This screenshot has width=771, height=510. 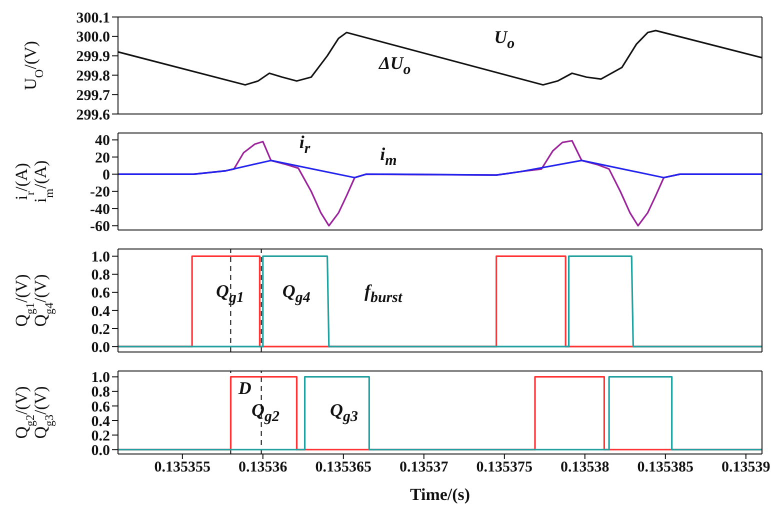 What do you see at coordinates (182, 468) in the screenshot?
I see `x-tick-label: 0.135355` at bounding box center [182, 468].